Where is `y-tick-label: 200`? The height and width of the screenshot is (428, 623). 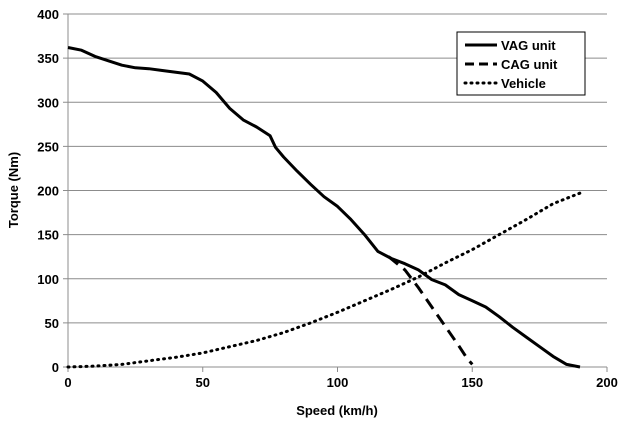
y-tick-label: 200 is located at coordinates (48, 191).